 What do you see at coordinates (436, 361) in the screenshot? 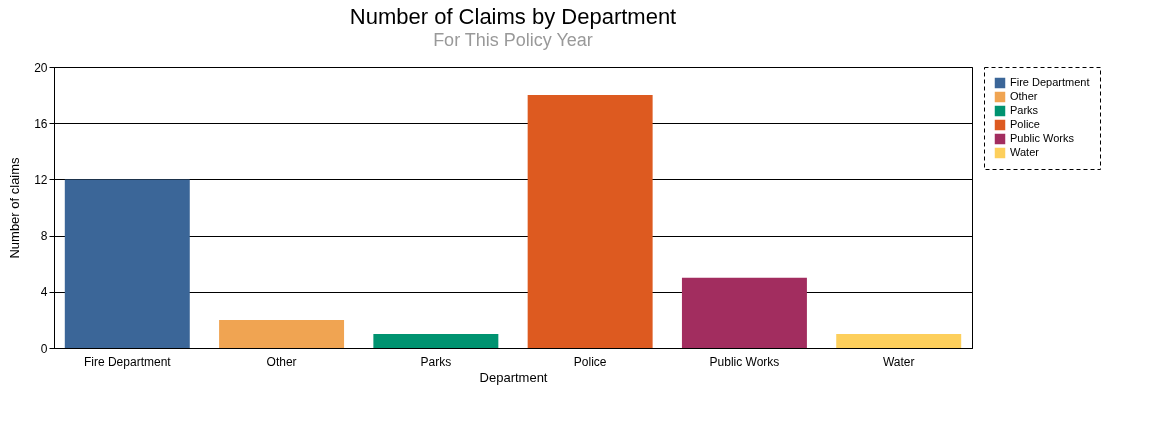
I see `x-tick-label: Parks` at bounding box center [436, 361].